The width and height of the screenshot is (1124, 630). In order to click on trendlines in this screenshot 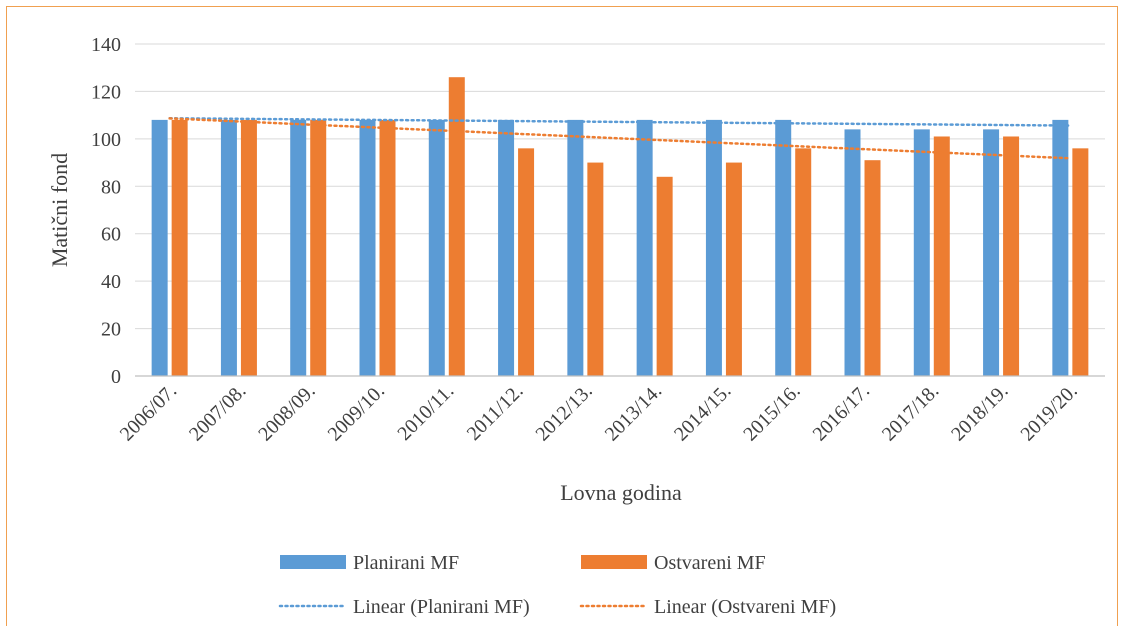, I will do `click(620, 138)`.